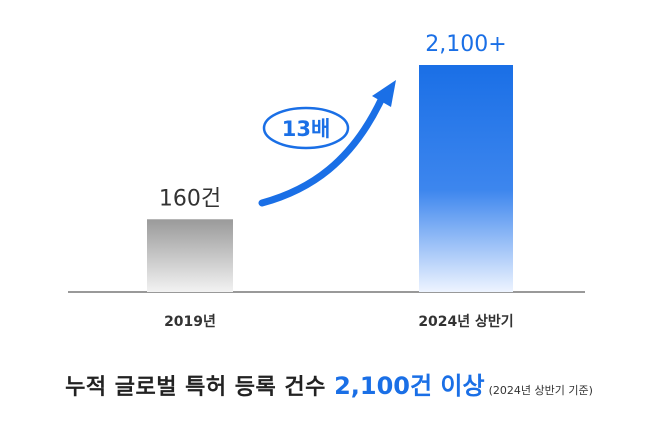 The width and height of the screenshot is (658, 441). I want to click on growth-label: 13배, so click(306, 129).